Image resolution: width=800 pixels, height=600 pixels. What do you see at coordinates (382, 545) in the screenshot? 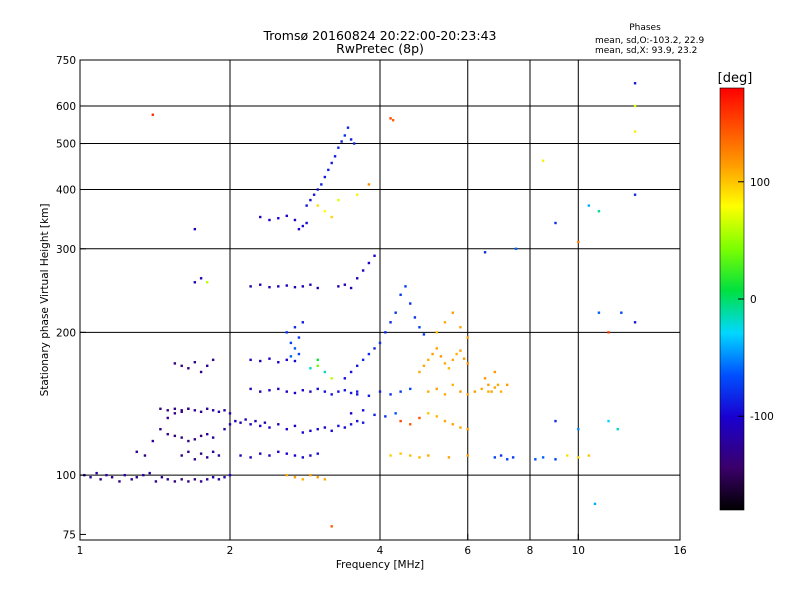
I see `x-axis-ticks: 1 2 4 6 8 10 16` at bounding box center [382, 545].